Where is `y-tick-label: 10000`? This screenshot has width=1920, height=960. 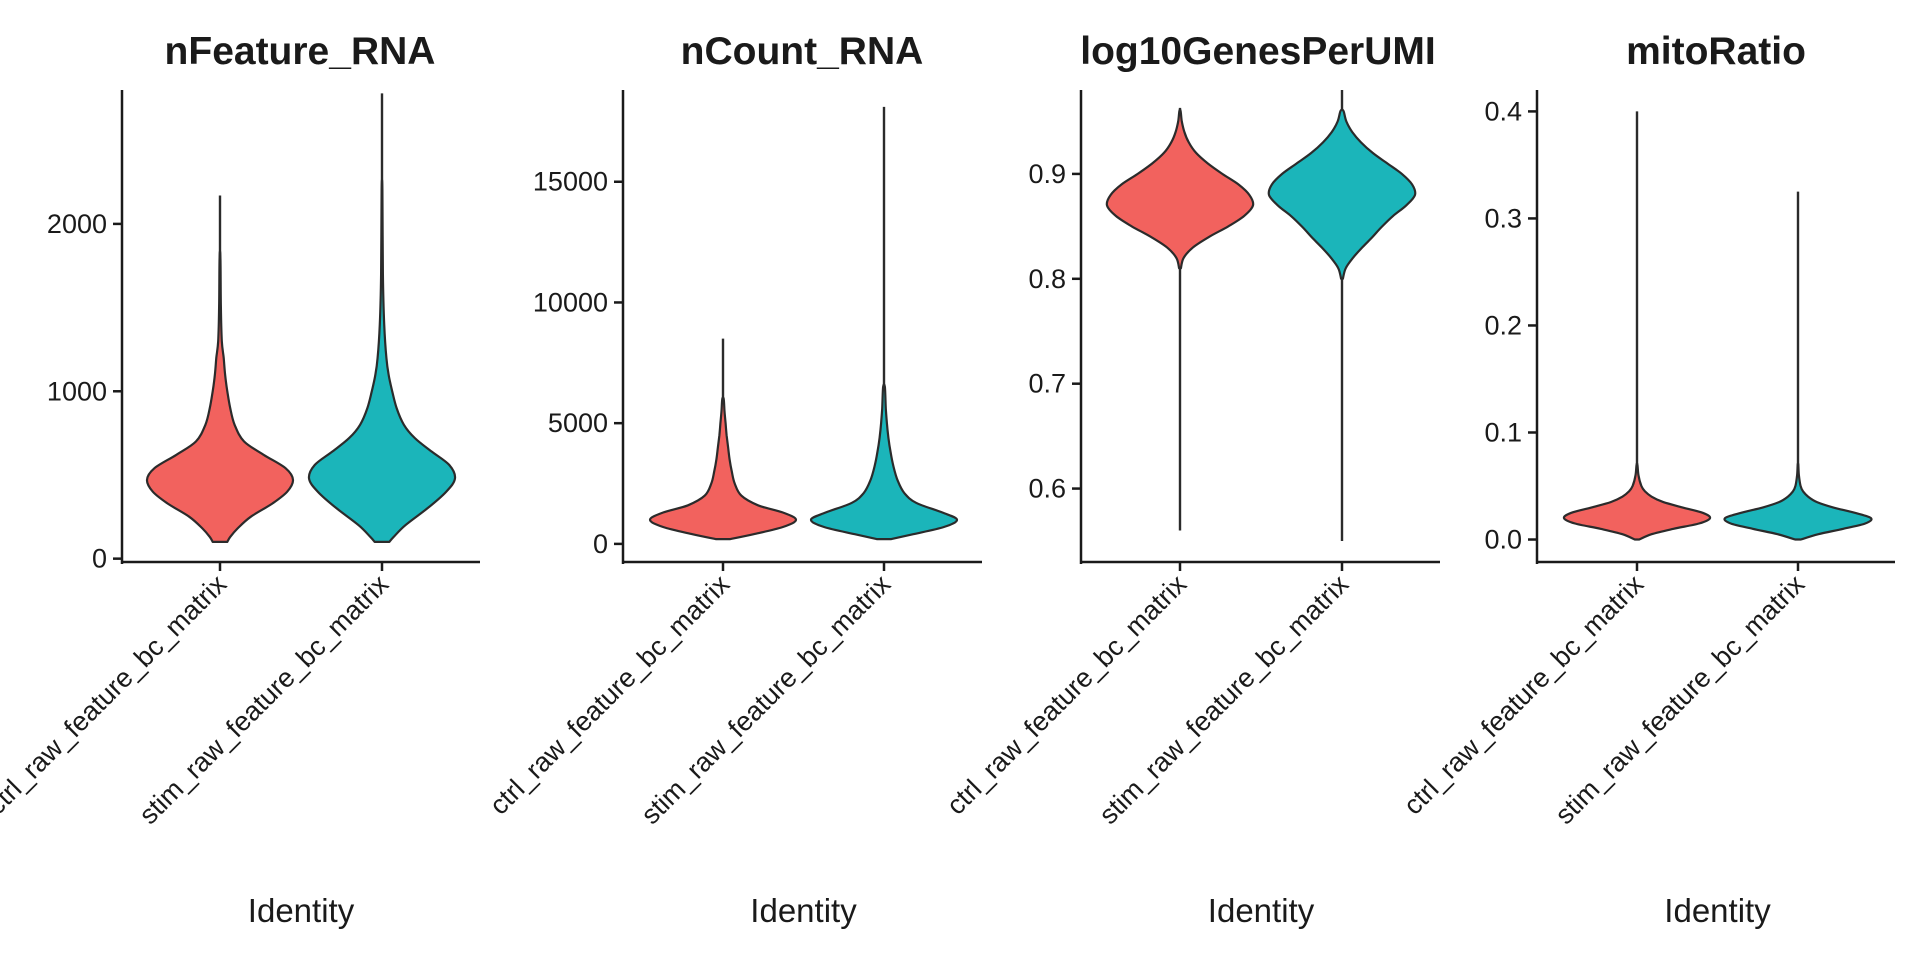
y-tick-label: 10000 is located at coordinates (570, 302).